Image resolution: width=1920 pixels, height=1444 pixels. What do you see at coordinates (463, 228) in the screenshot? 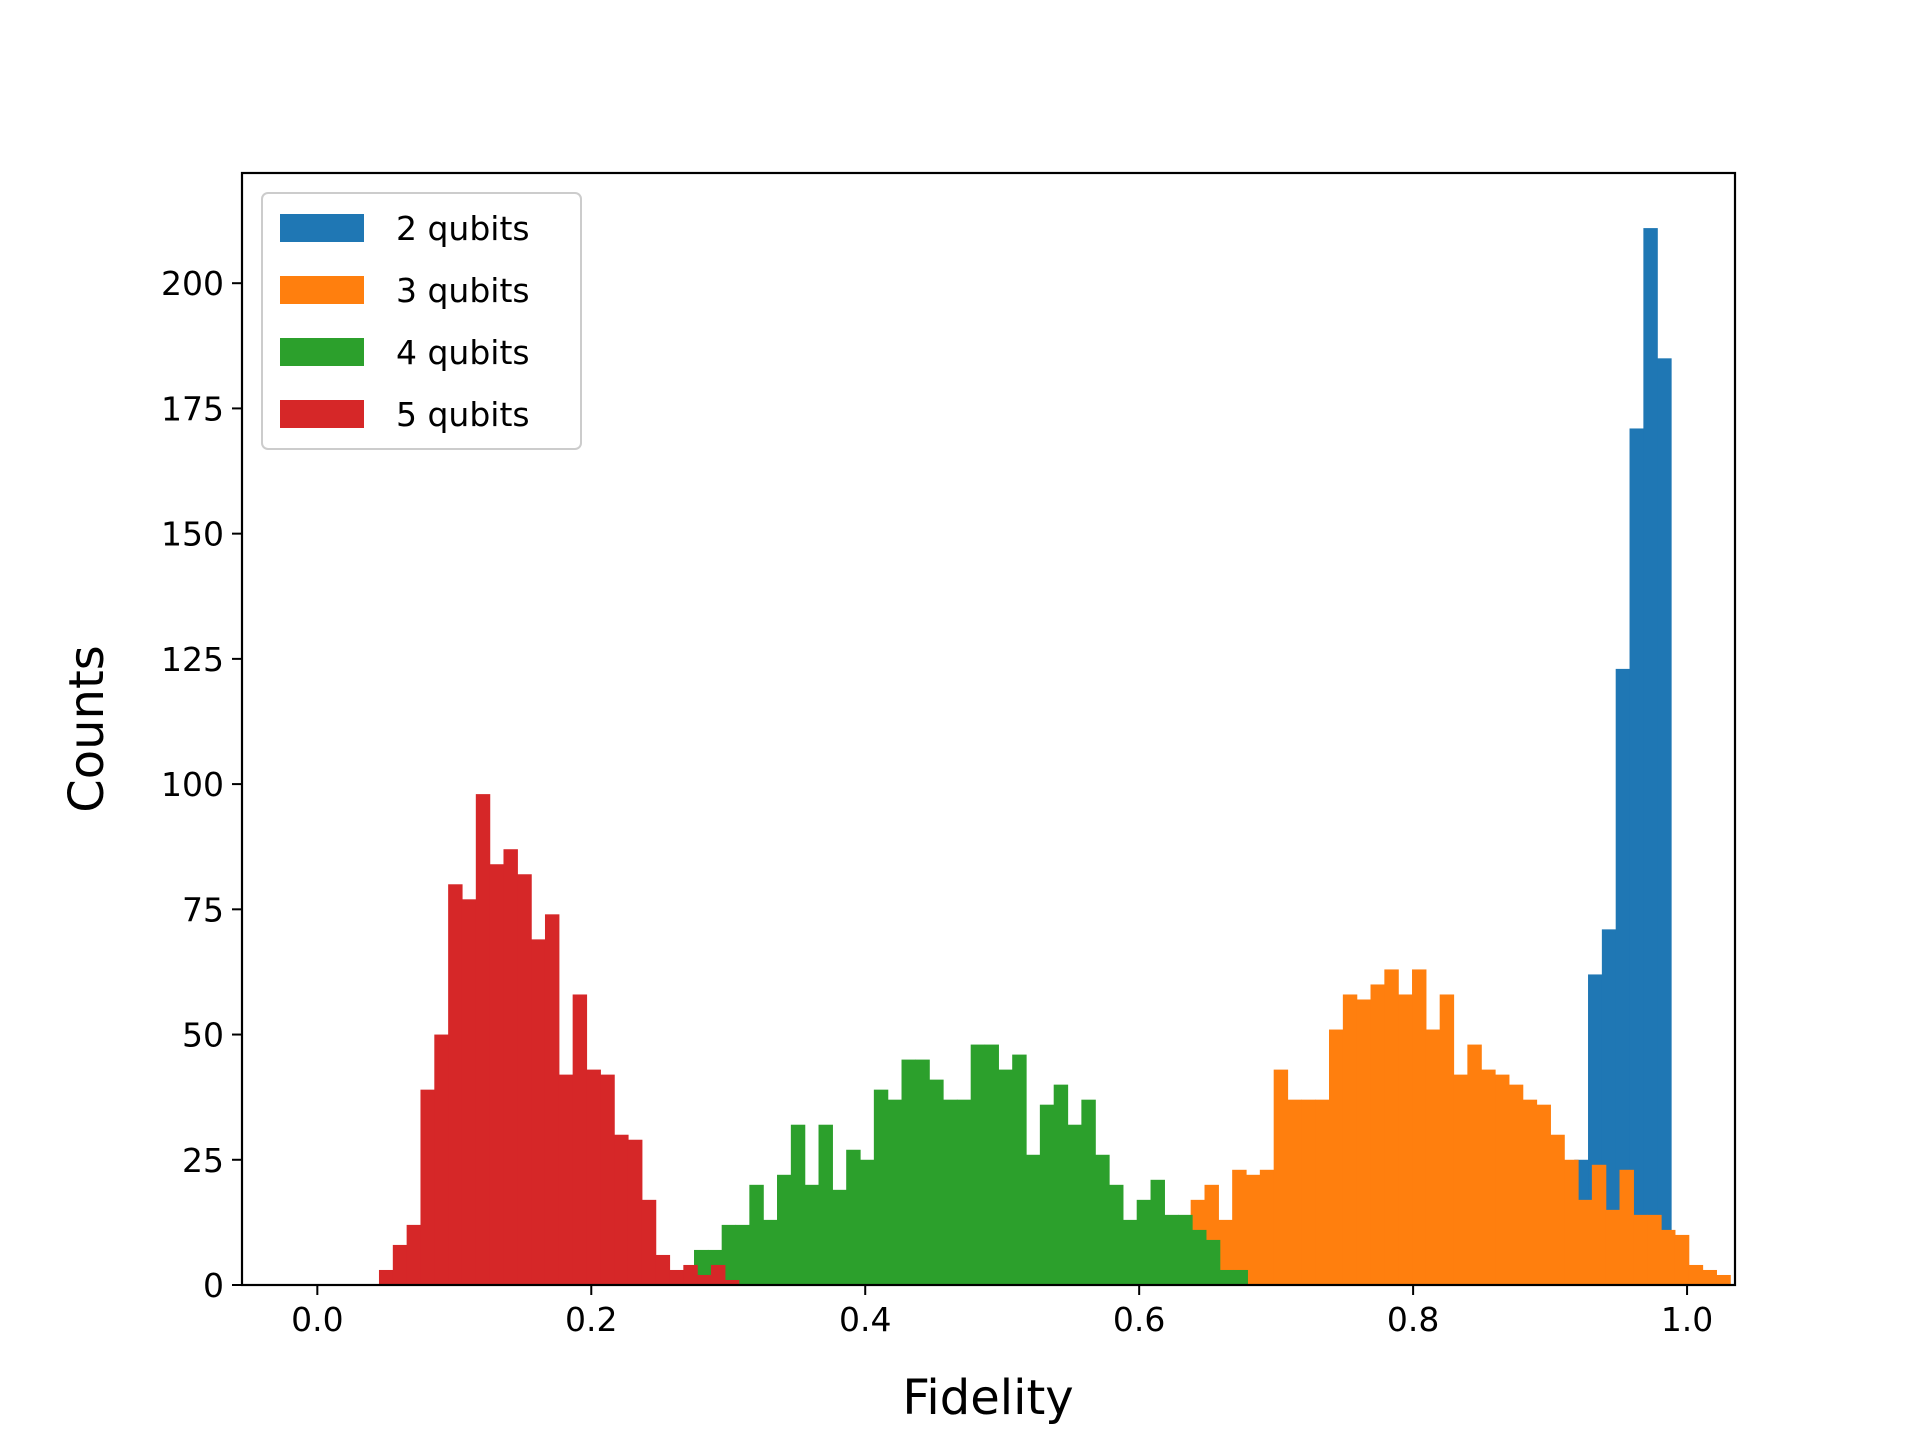
I see `legend-label: 2 qubits` at bounding box center [463, 228].